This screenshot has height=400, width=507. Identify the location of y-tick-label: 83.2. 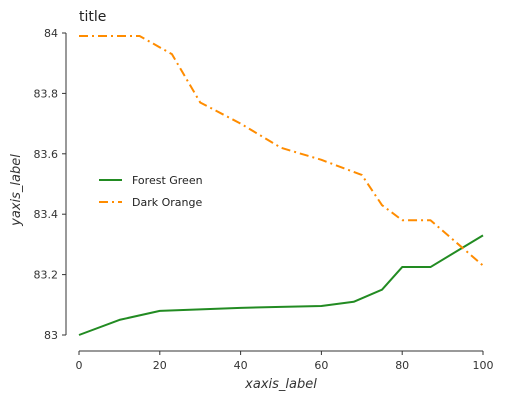
(46, 275).